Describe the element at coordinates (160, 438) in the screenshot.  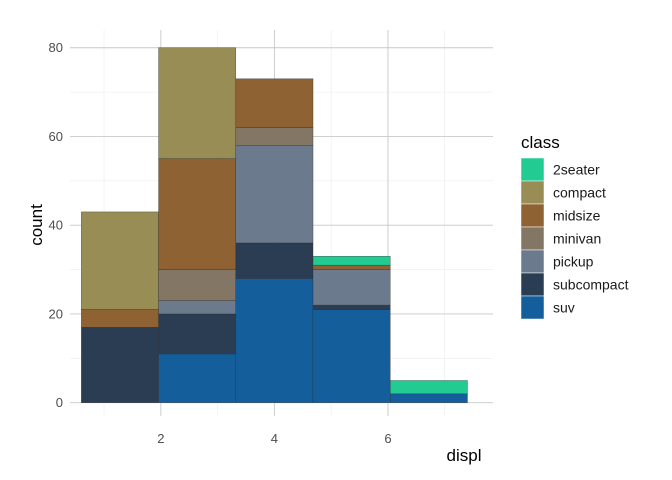
I see `x-tick-label: 2` at that location.